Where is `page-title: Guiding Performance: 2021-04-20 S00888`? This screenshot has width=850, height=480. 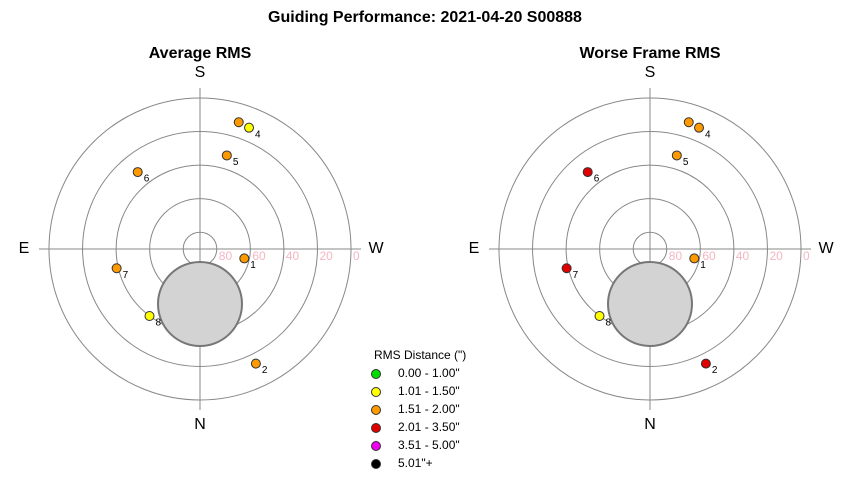
page-title: Guiding Performance: 2021-04-20 S00888 is located at coordinates (425, 17).